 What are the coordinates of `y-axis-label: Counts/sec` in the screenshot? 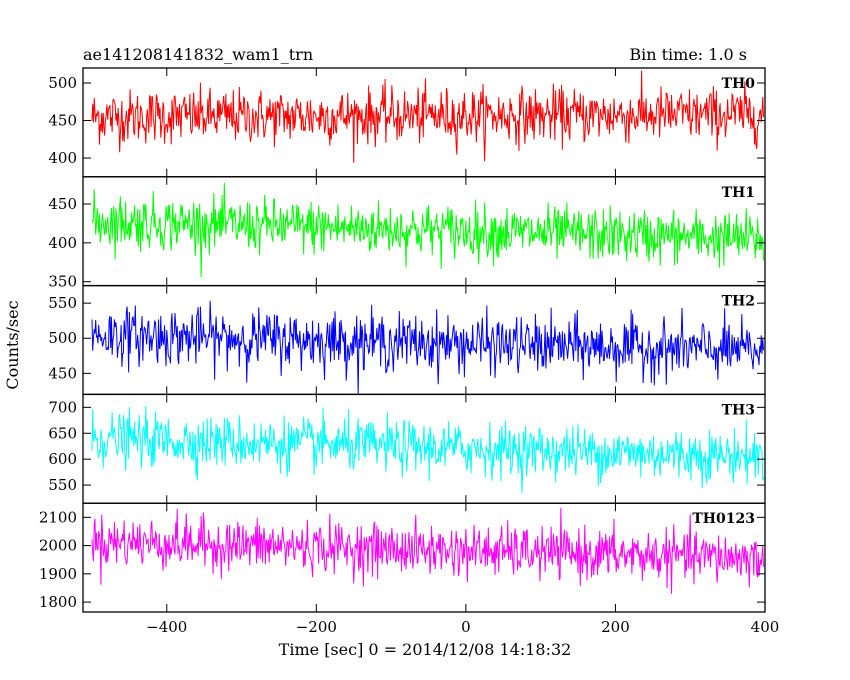 It's located at (12, 344).